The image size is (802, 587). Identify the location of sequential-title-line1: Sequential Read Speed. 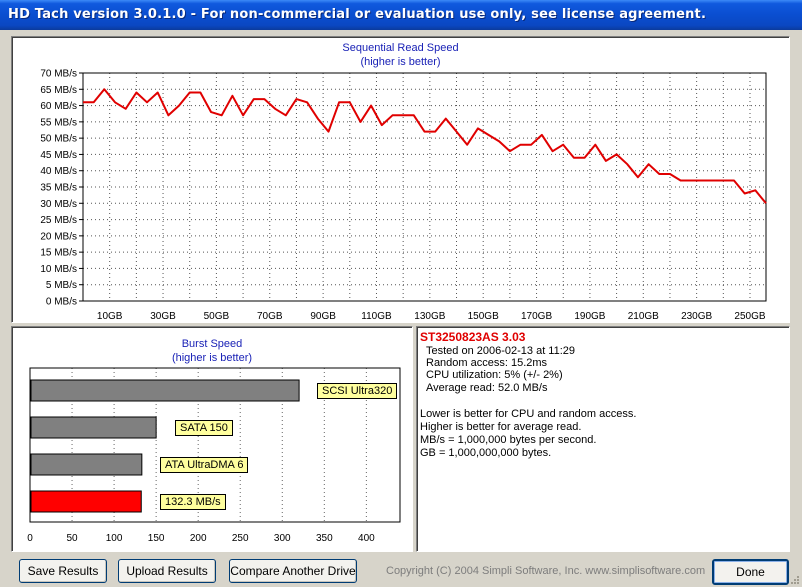
(400, 48).